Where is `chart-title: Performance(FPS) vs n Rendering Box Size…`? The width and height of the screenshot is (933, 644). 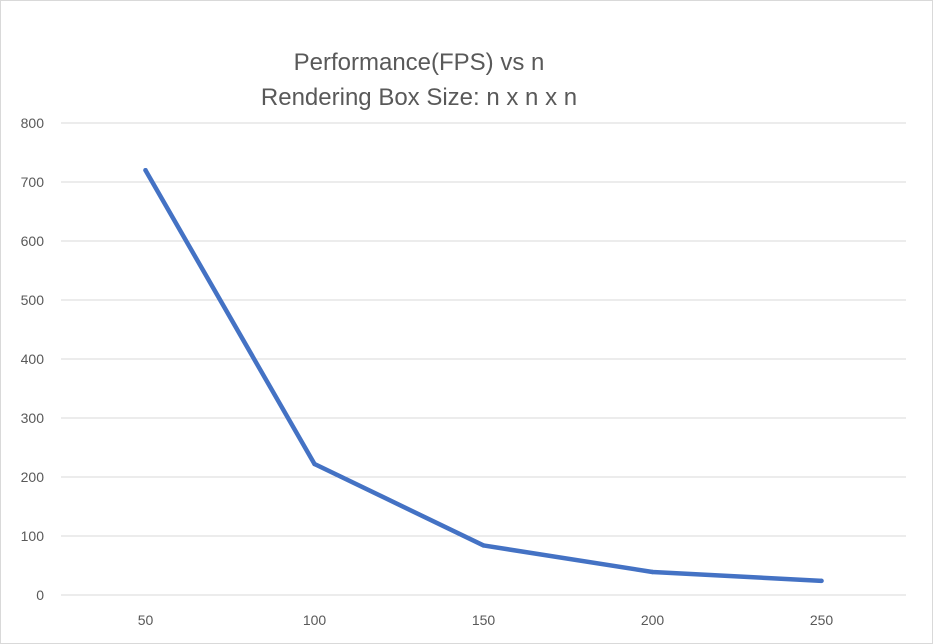
chart-title: Performance(FPS) vs n Rendering Box Size… is located at coordinates (419, 80).